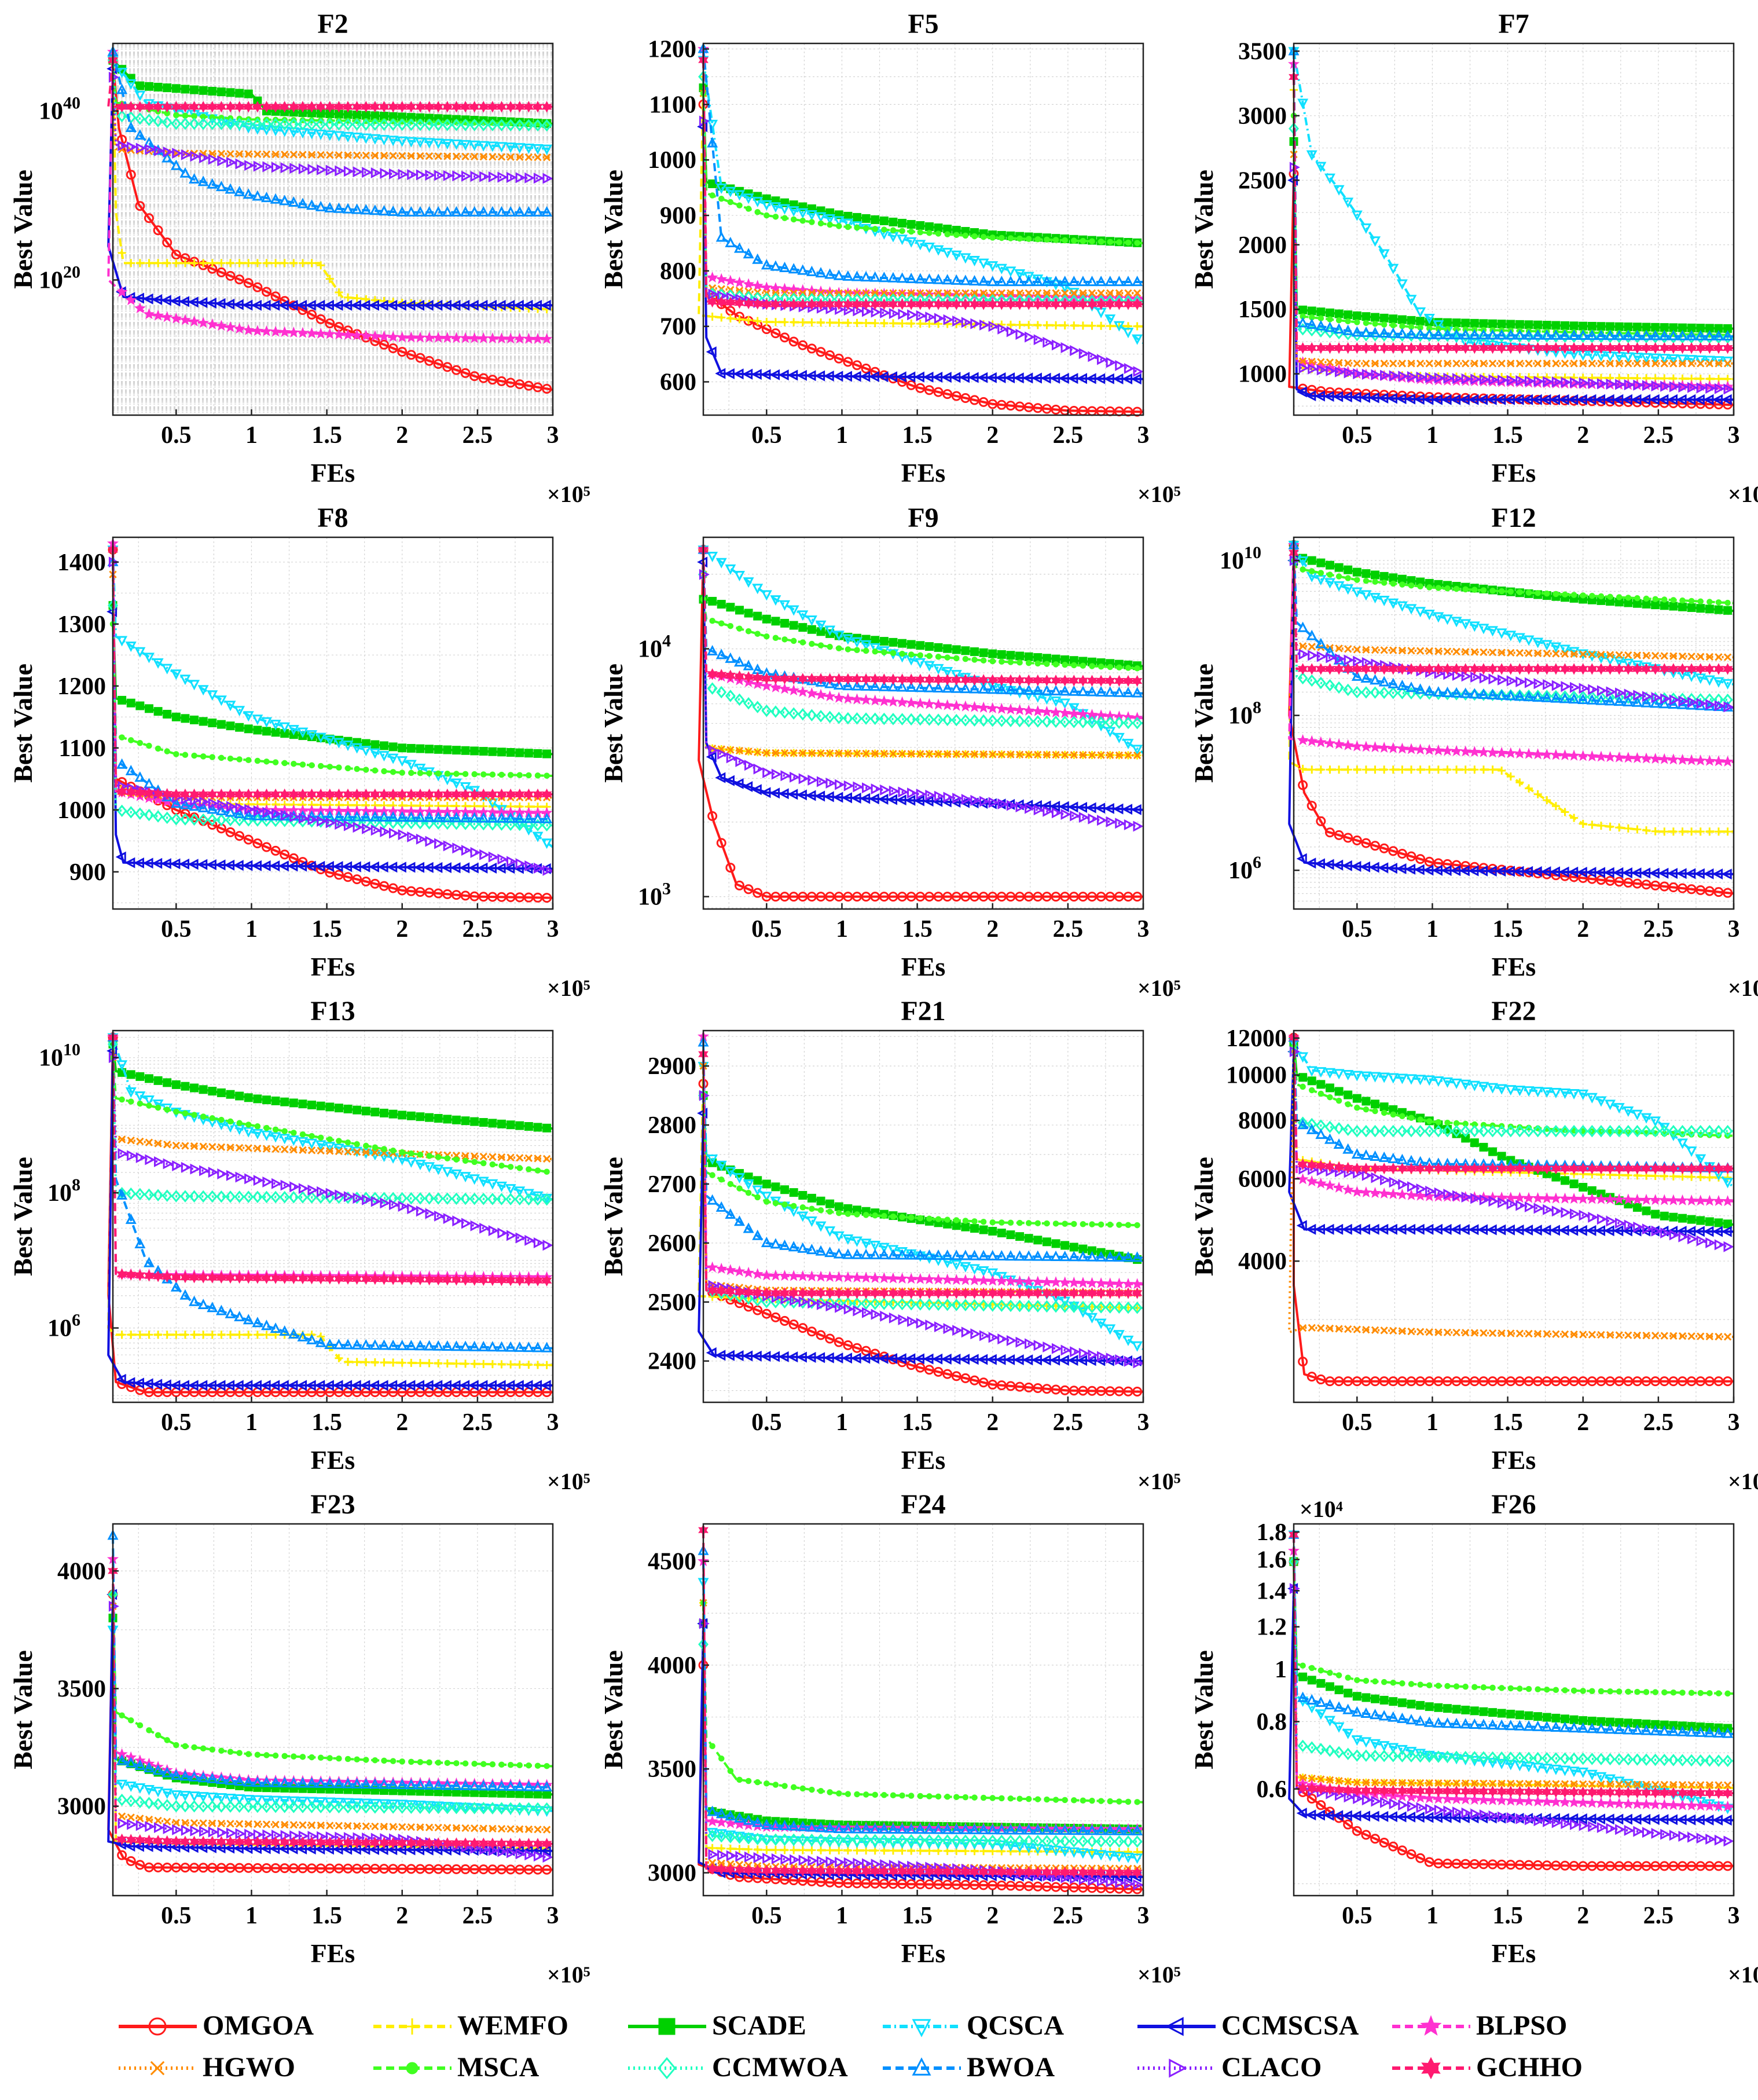 The image size is (1758, 2100). Describe the element at coordinates (766, 929) in the screenshot. I see `x-tick-label: 0.5` at that location.